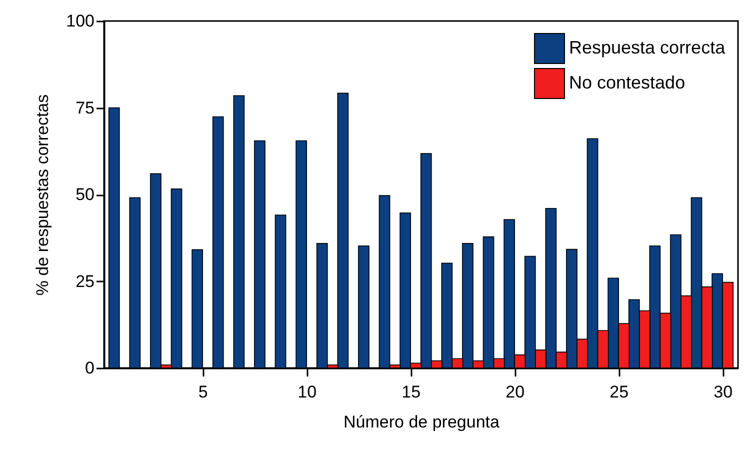 Image resolution: width=743 pixels, height=452 pixels. Describe the element at coordinates (203, 392) in the screenshot. I see `x-tick-label: 5` at that location.